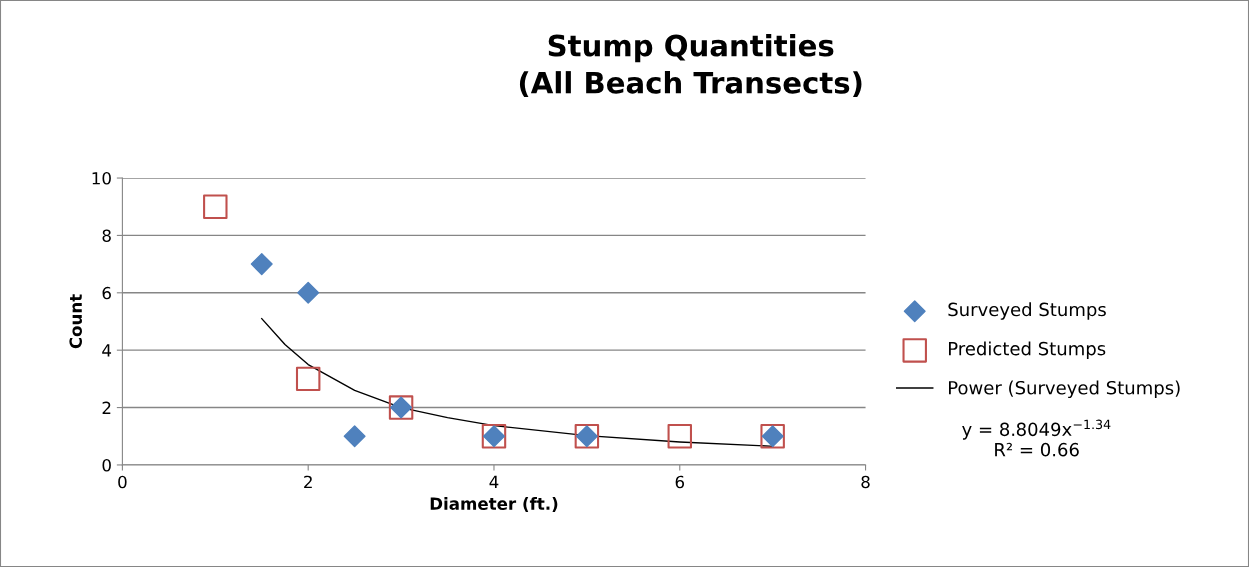 The image size is (1249, 567). I want to click on y-tick-label: 10, so click(101, 178).